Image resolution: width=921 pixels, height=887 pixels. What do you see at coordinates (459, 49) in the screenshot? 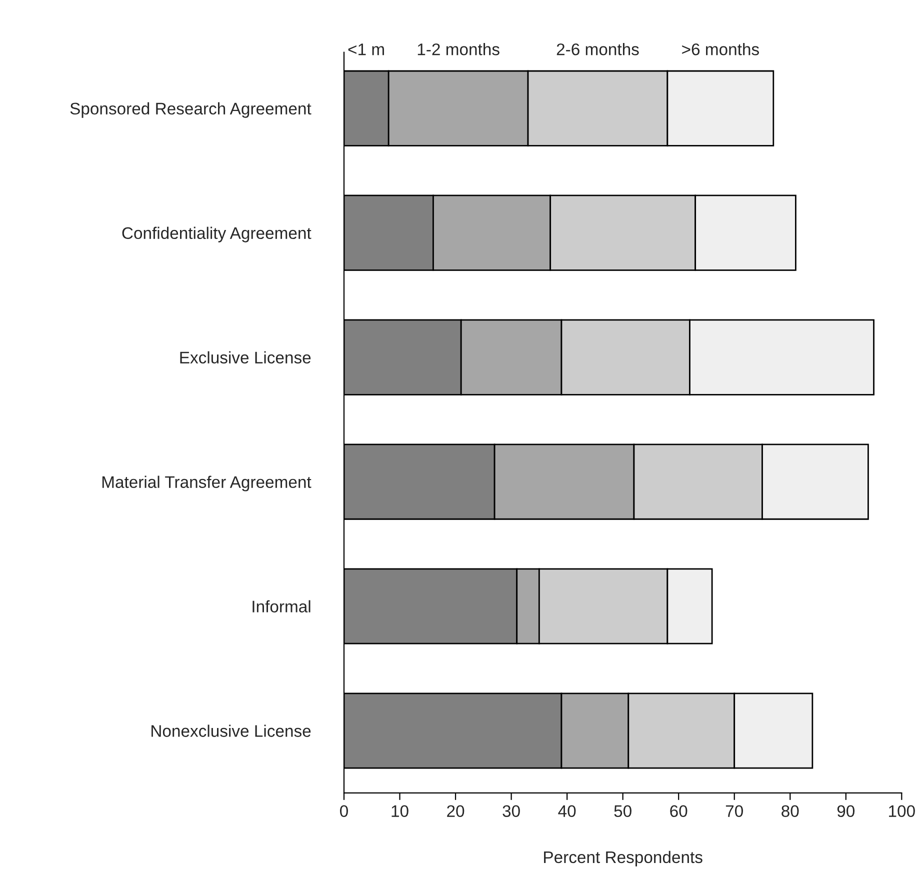
I see `series-label: 1-2 months` at bounding box center [459, 49].